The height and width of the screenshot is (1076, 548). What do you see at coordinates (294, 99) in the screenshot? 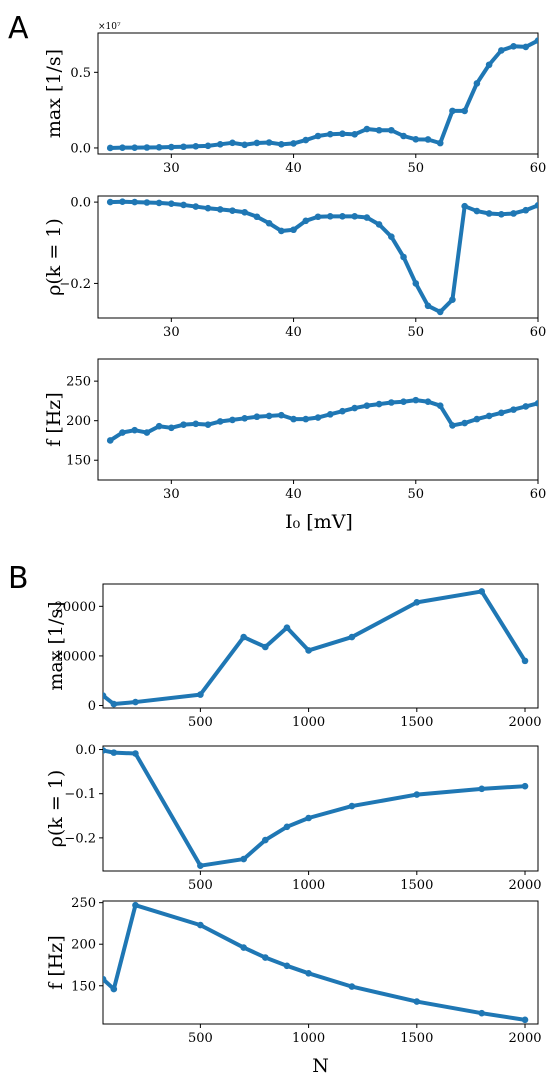
I see `subplot: 30 40 50 60 0.0 0.5 ×10⁷ max [1/s]` at bounding box center [294, 99].